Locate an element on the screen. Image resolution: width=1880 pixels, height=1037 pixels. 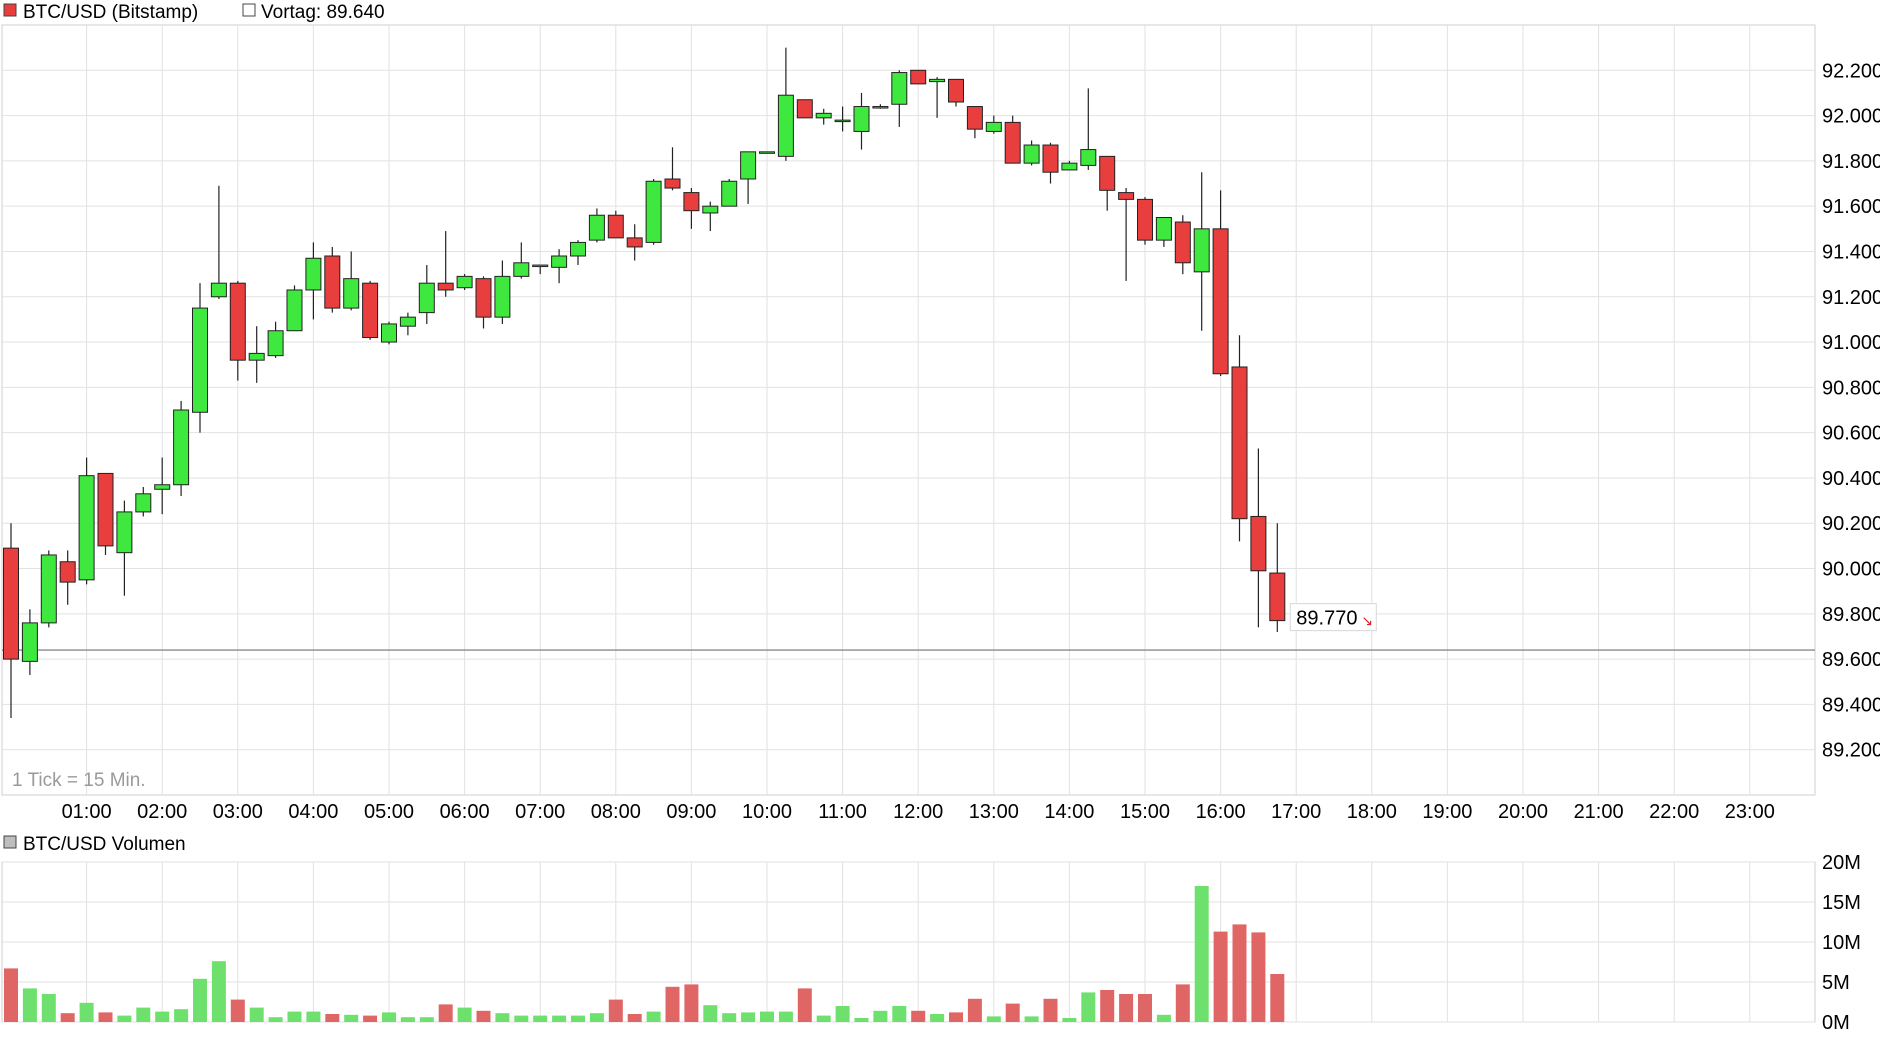
volume-legend-label: BTC/USD Volumen is located at coordinates (104, 844).